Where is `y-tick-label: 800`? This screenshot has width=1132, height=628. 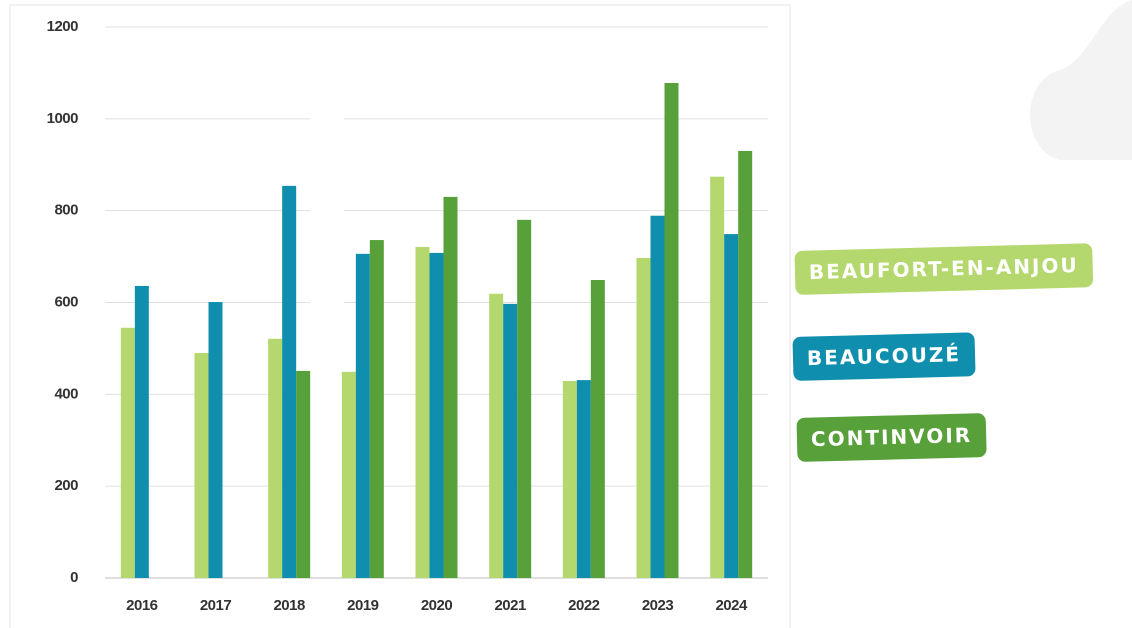 y-tick-label: 800 is located at coordinates (66, 210).